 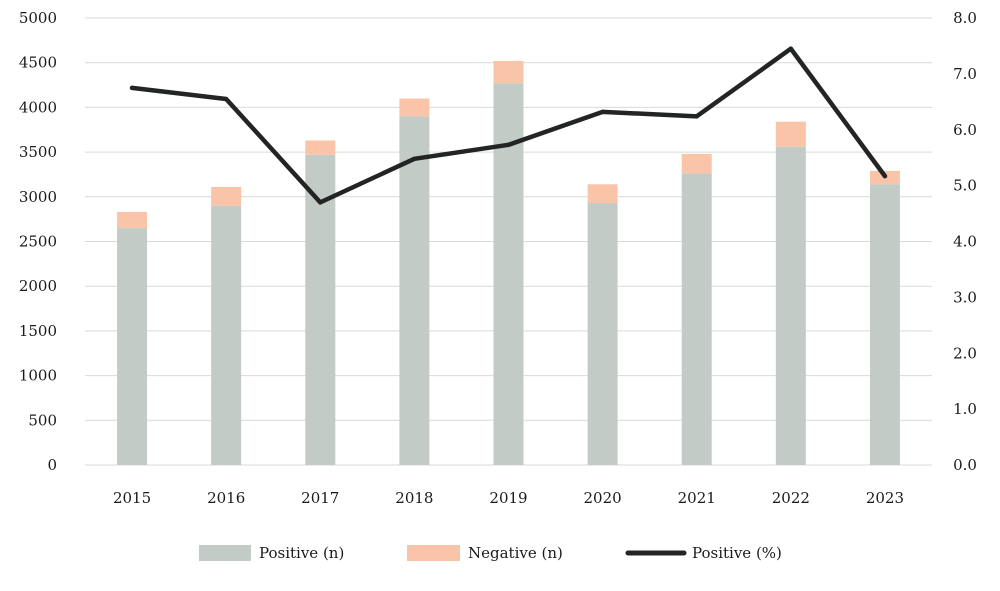 What do you see at coordinates (132, 220) in the screenshot?
I see `bar-negative-2015` at bounding box center [132, 220].